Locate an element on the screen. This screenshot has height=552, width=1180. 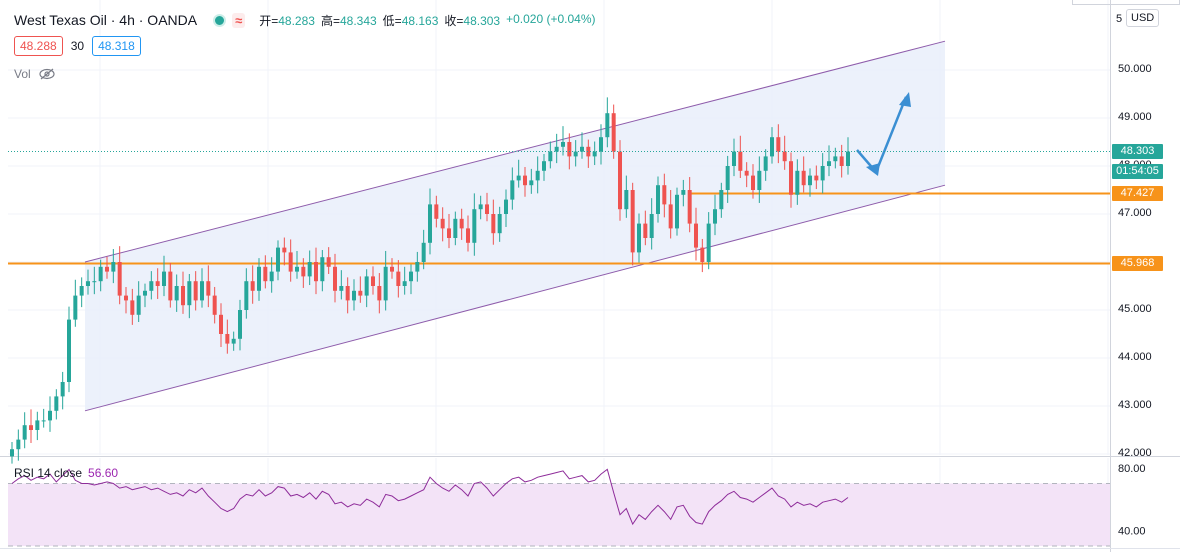
projection-arrows is located at coordinates (883, 134).